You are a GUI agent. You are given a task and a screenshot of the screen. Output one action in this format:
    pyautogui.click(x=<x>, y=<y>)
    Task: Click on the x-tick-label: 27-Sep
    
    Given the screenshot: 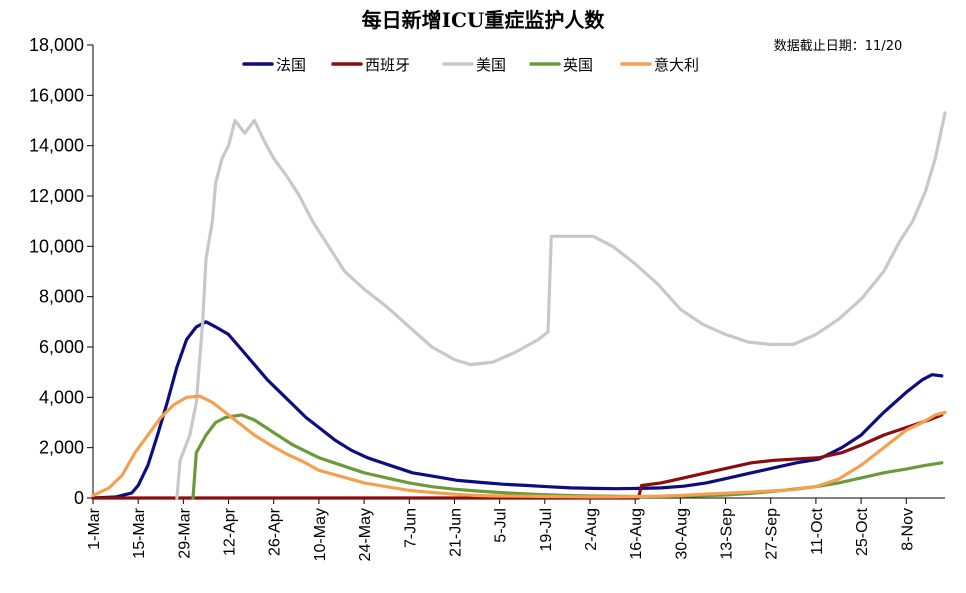 What is the action you would take?
    pyautogui.click(x=772, y=534)
    